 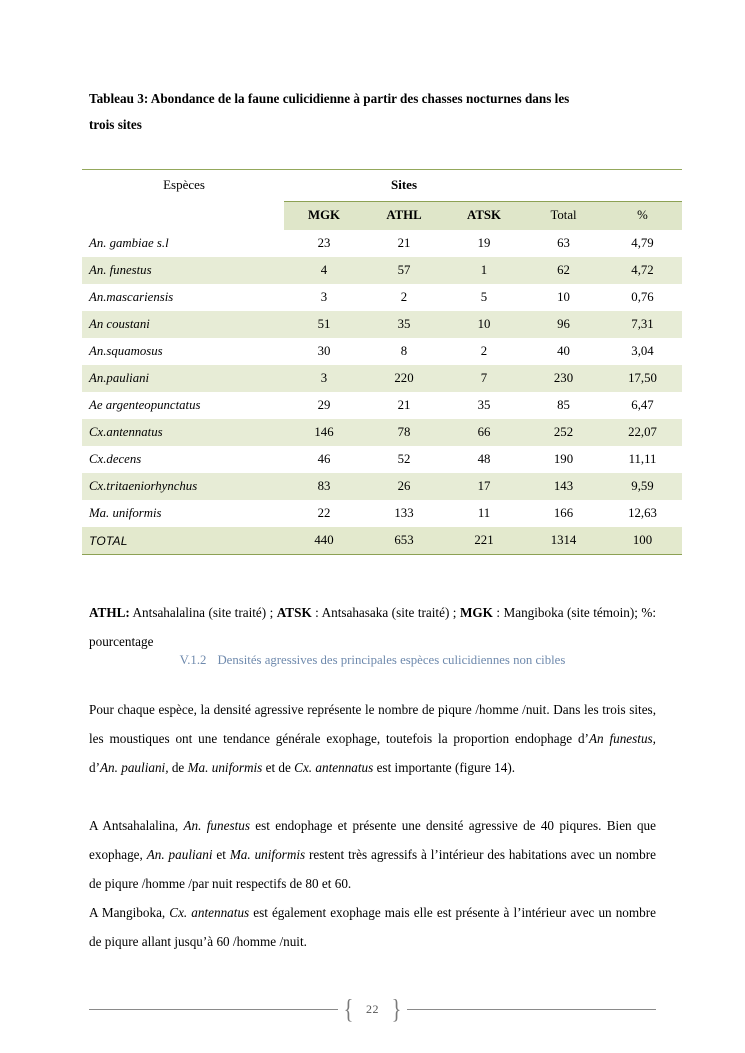 I want to click on legend-athl-label: ATHL:, so click(x=109, y=613).